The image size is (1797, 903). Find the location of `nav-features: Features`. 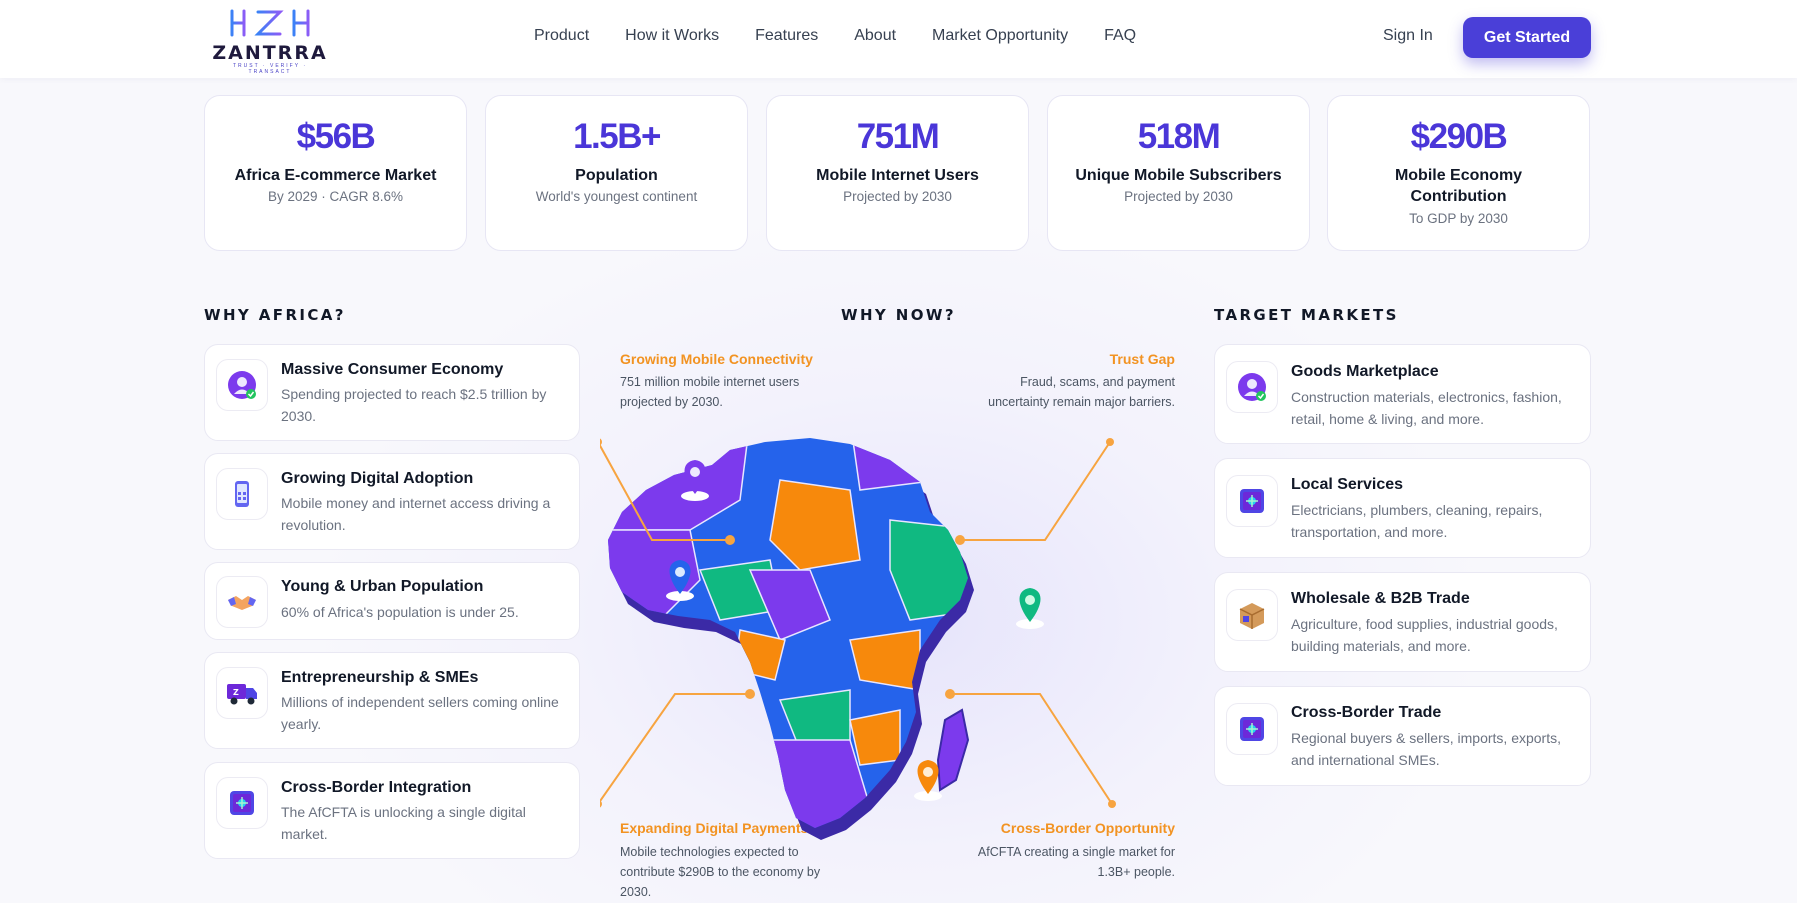

nav-features: Features is located at coordinates (787, 35).